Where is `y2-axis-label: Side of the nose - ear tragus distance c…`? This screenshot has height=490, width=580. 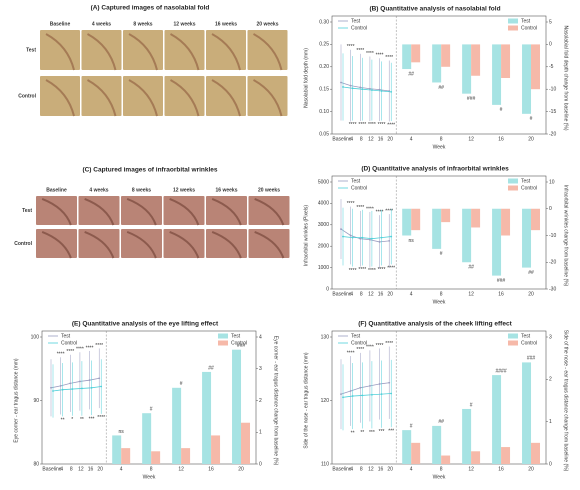 y2-axis-label: Side of the nose - ear tragus distance c… is located at coordinates (566, 401).